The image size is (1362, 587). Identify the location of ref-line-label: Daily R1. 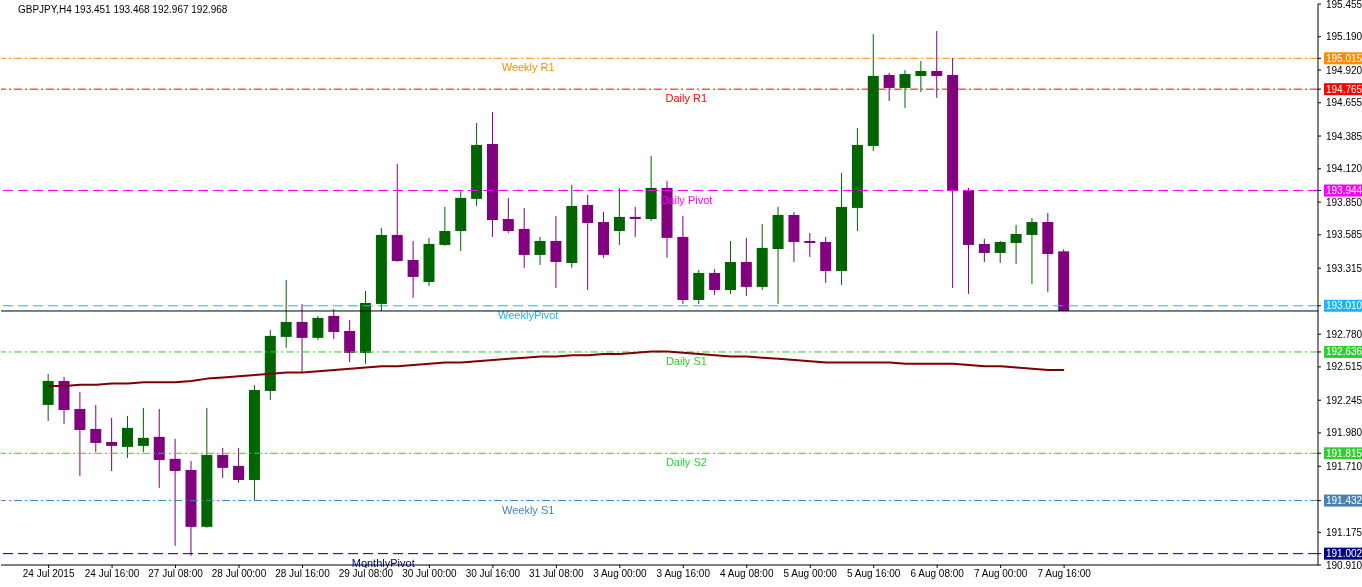
(686, 98).